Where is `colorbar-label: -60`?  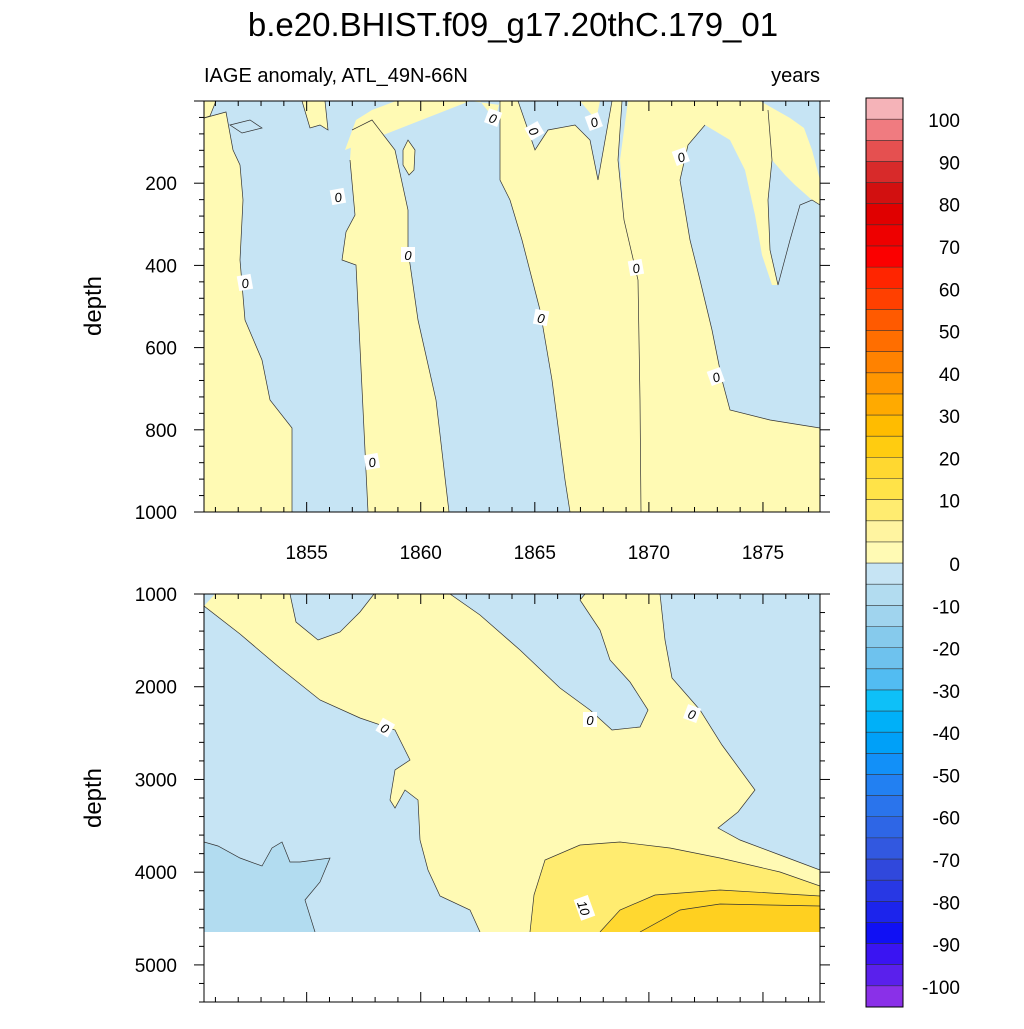 colorbar-label: -60 is located at coordinates (946, 819).